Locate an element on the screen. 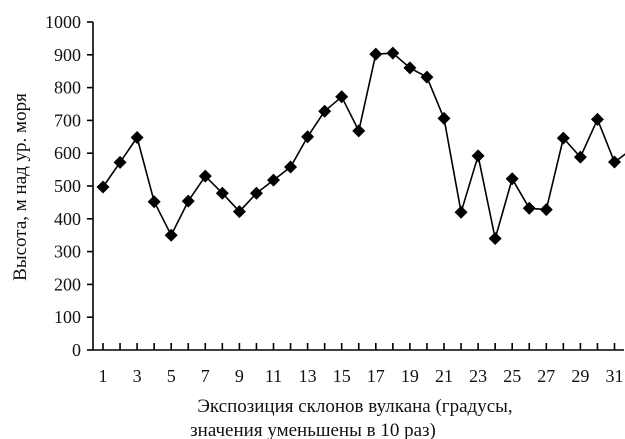 This screenshot has width=625, height=439. x-tick-label: 9 is located at coordinates (239, 376).